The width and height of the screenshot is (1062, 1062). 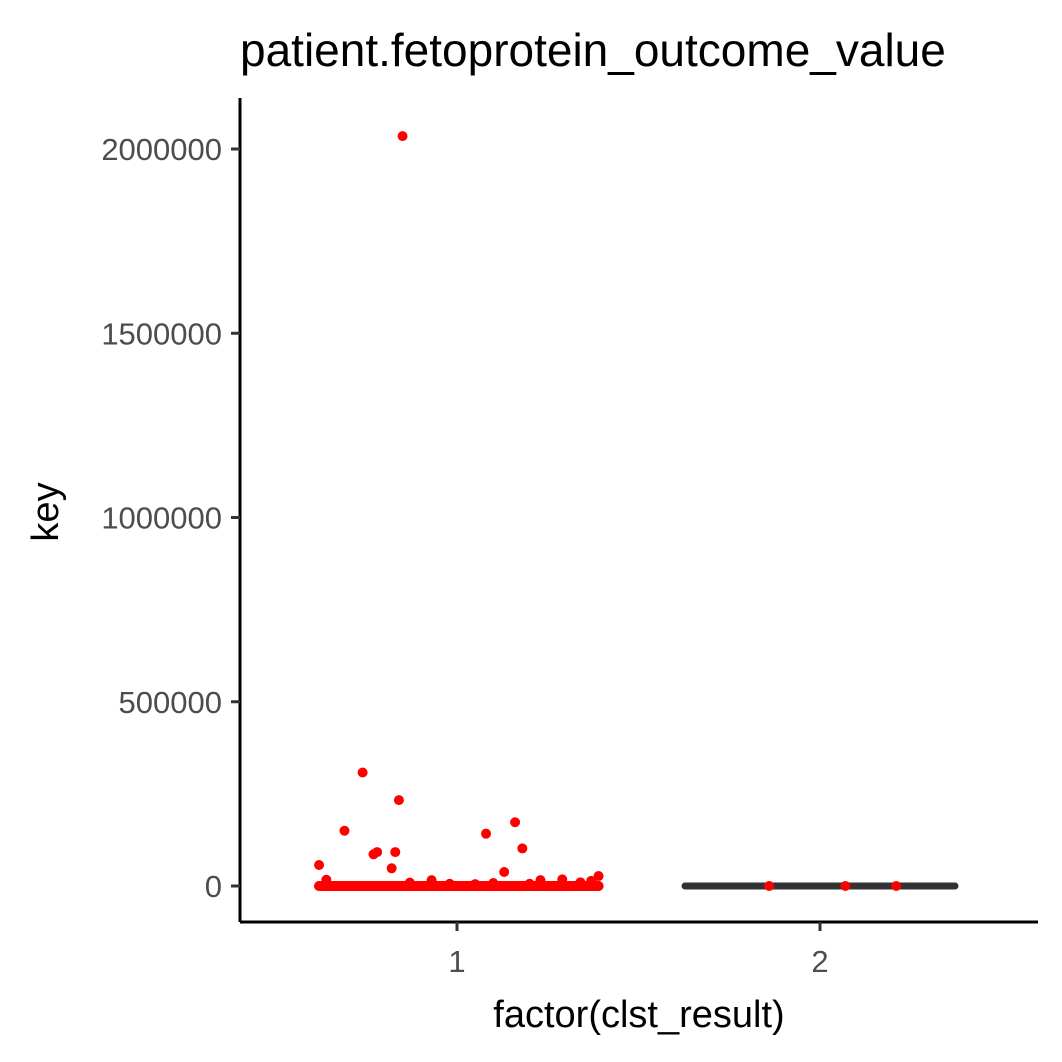 I want to click on y-tick-label: 1000000, so click(x=161, y=518).